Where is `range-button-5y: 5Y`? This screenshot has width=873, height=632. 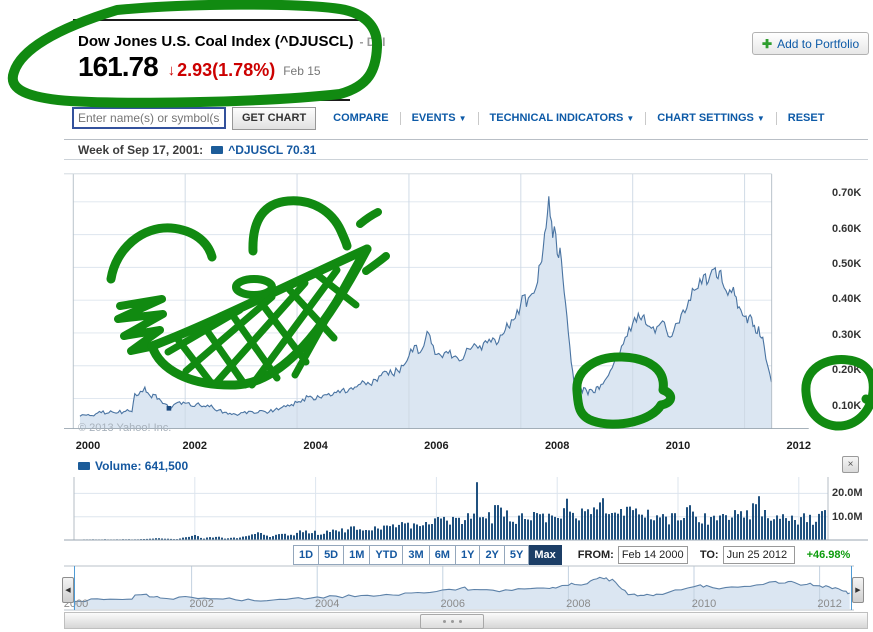
range-button-5y: 5Y is located at coordinates (517, 555).